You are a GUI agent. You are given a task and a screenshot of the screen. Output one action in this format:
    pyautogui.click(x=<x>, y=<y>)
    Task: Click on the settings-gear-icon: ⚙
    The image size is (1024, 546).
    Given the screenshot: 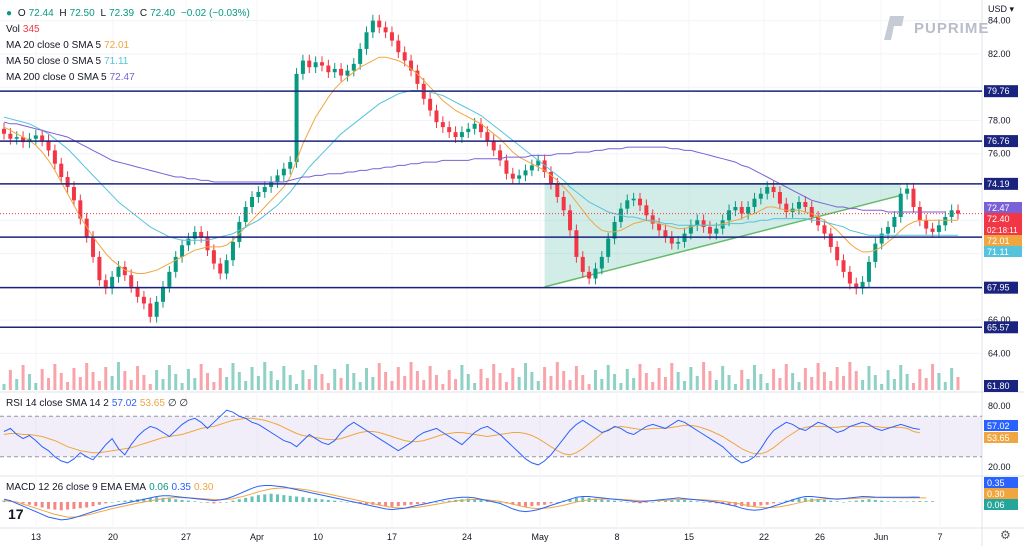 What is the action you would take?
    pyautogui.click(x=1005, y=535)
    